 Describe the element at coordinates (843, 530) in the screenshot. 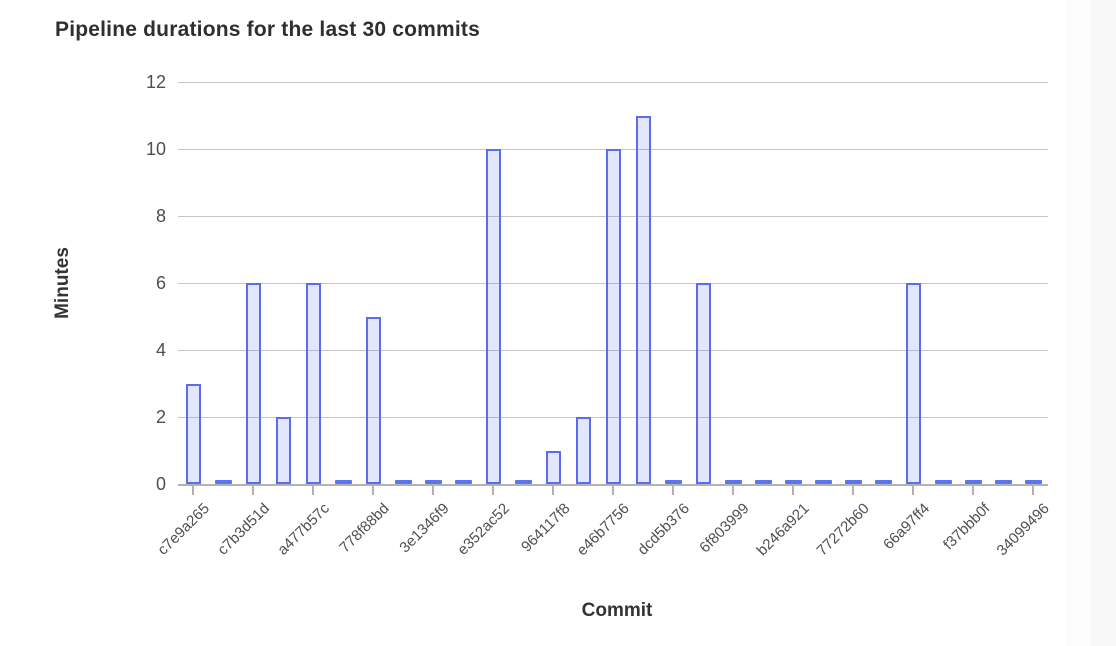

I see `x-tick-label: 77272b60` at that location.